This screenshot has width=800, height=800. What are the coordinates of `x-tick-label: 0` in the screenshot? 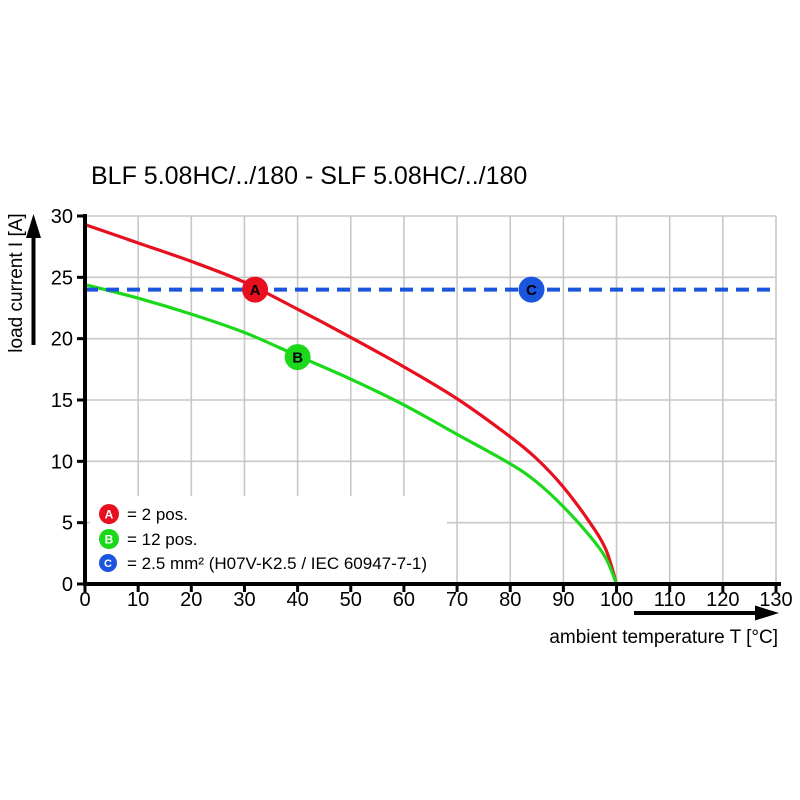 It's located at (84, 600).